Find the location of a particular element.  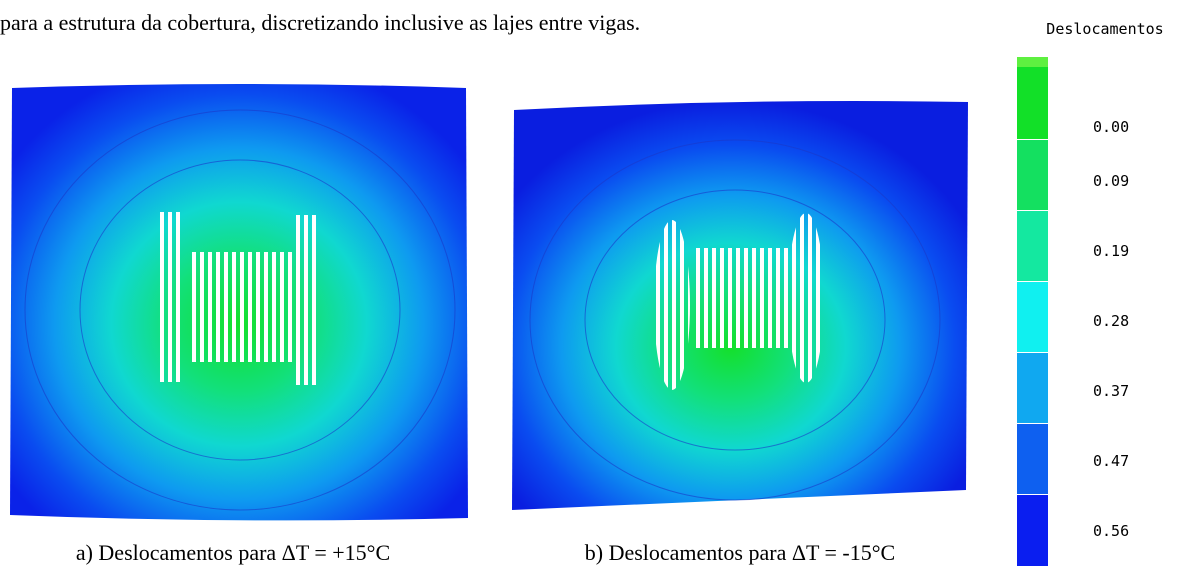

caption: b) Deslocamentos para ΔT = -15°C is located at coordinates (740, 552).